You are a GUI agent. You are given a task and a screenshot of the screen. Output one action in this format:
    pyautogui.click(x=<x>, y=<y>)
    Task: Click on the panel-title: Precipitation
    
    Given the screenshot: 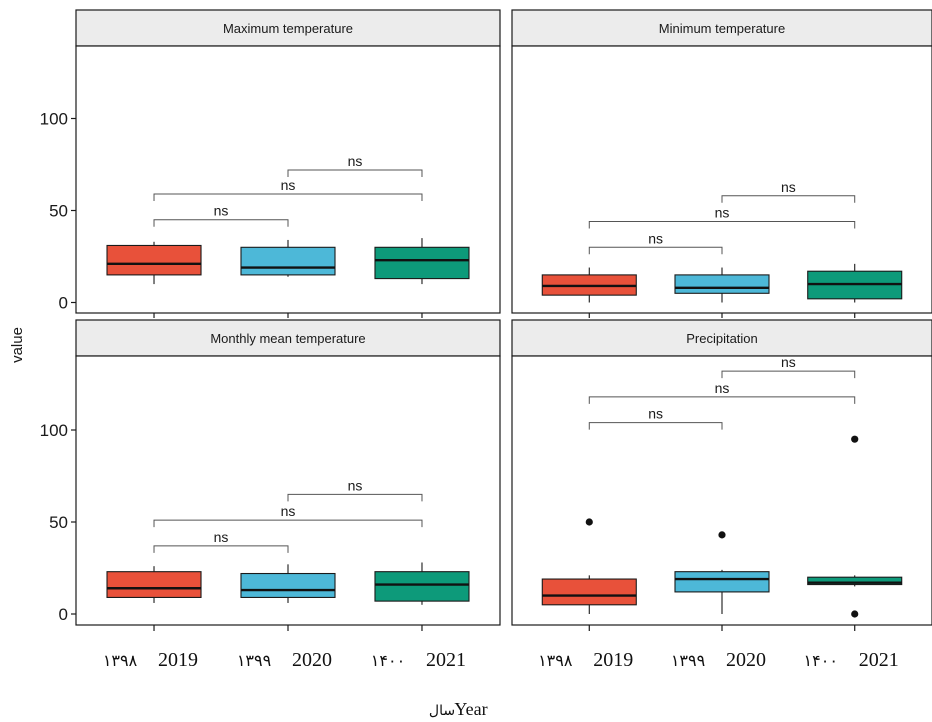 What is the action you would take?
    pyautogui.click(x=722, y=338)
    